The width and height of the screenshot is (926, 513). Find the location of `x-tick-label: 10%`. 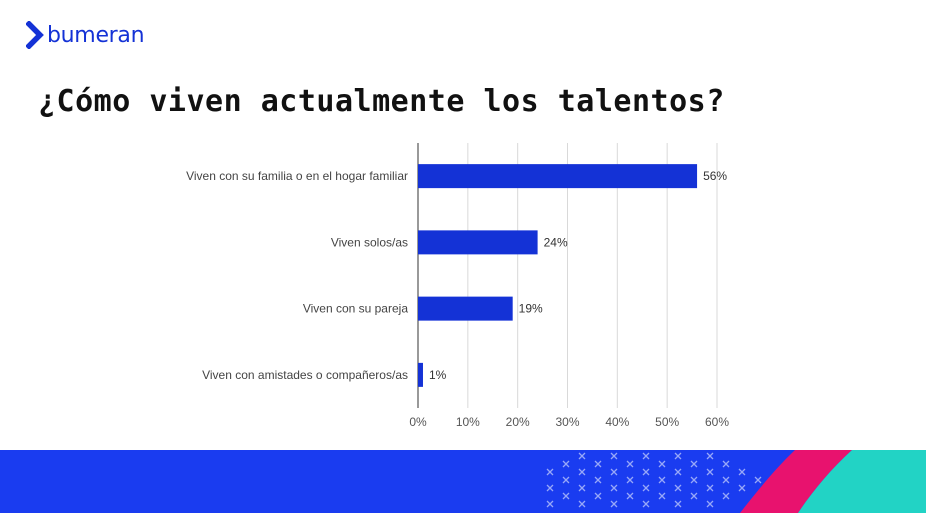

x-tick-label: 10% is located at coordinates (468, 422).